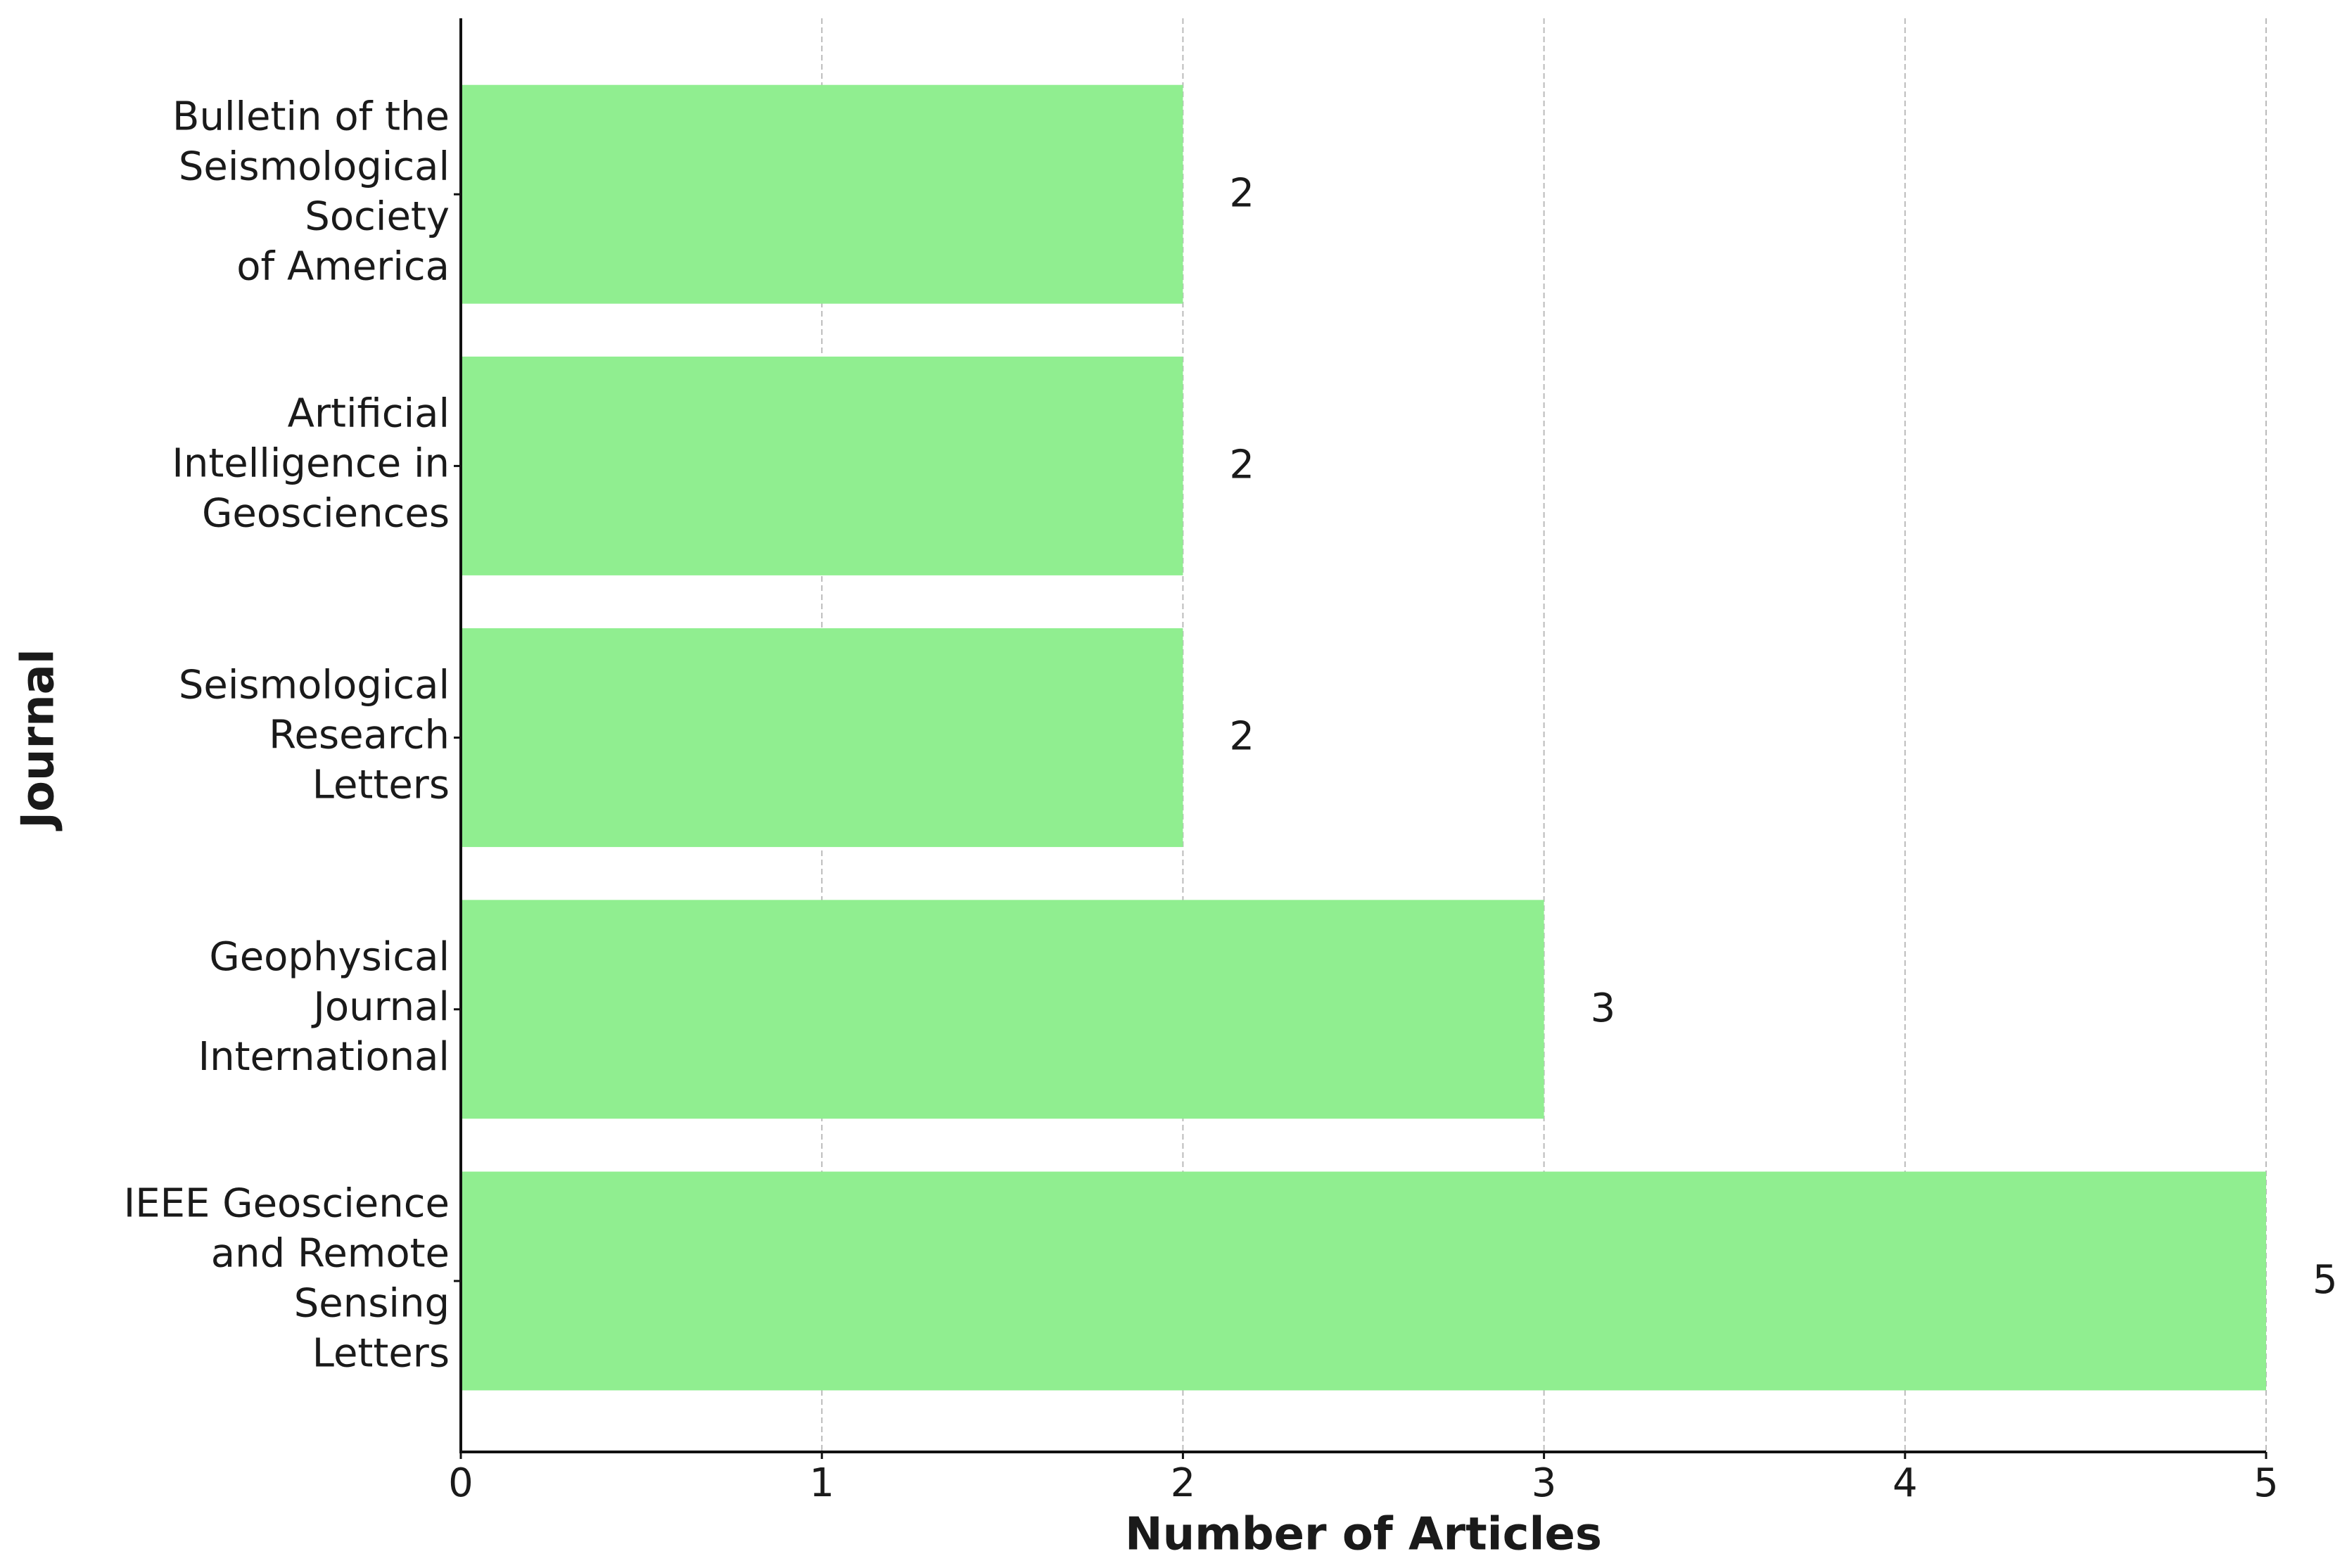  I want to click on x-tick-label: 3, so click(1544, 1483).